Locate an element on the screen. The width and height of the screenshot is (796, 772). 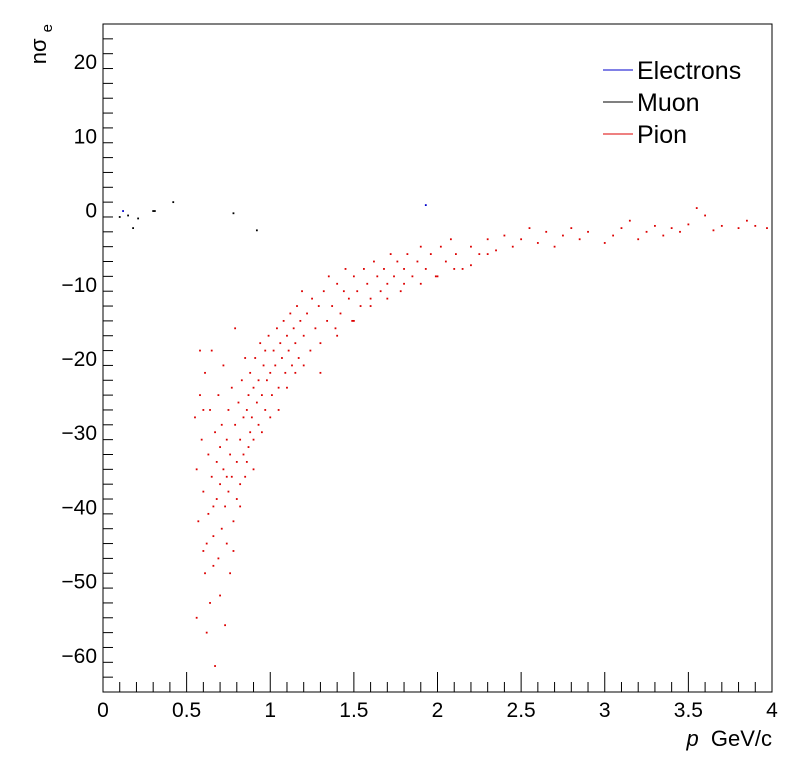
y-tick-label: 0 is located at coordinates (91, 211).